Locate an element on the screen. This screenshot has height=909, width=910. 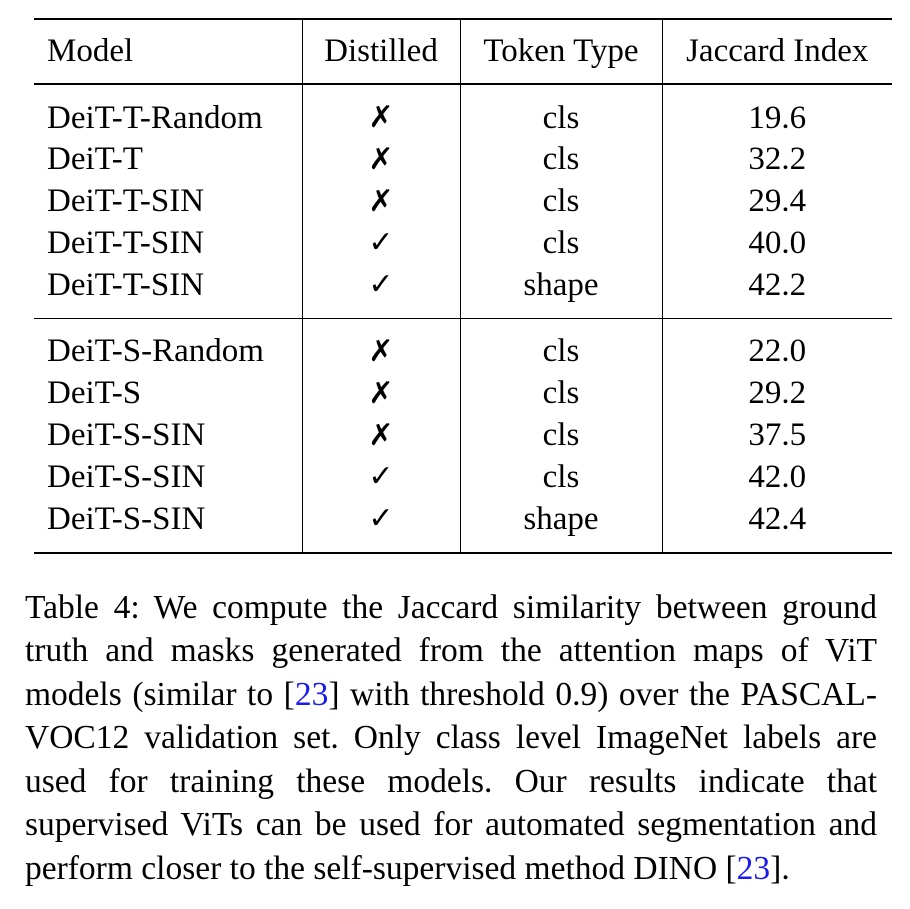
cell-jaccard-index: 42.0 is located at coordinates (776, 477).